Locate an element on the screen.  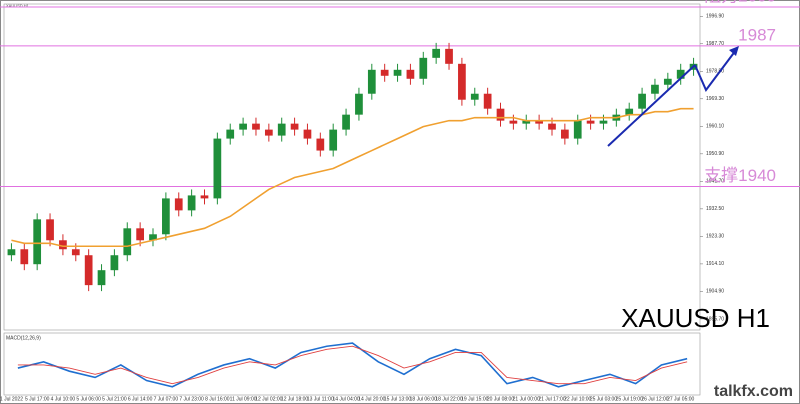
x-tick-label: 4 Jul 10:00 is located at coordinates (63, 399).